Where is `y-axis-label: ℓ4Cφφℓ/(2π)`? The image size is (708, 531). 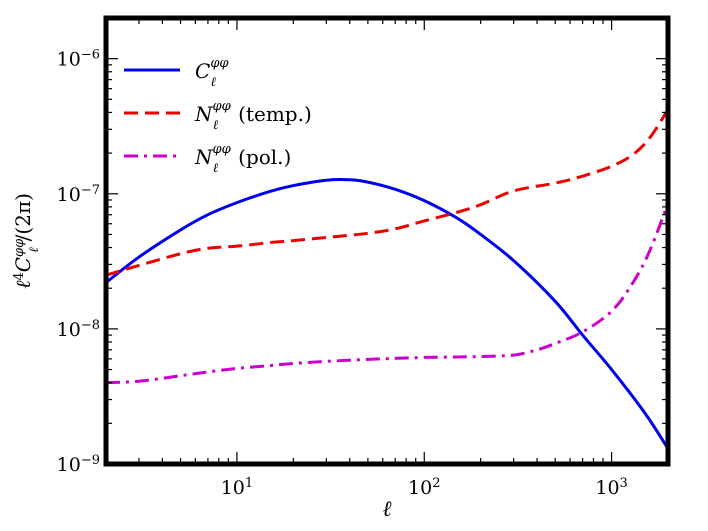
y-axis-label: ℓ4Cφφℓ/(2π) is located at coordinates (26, 241).